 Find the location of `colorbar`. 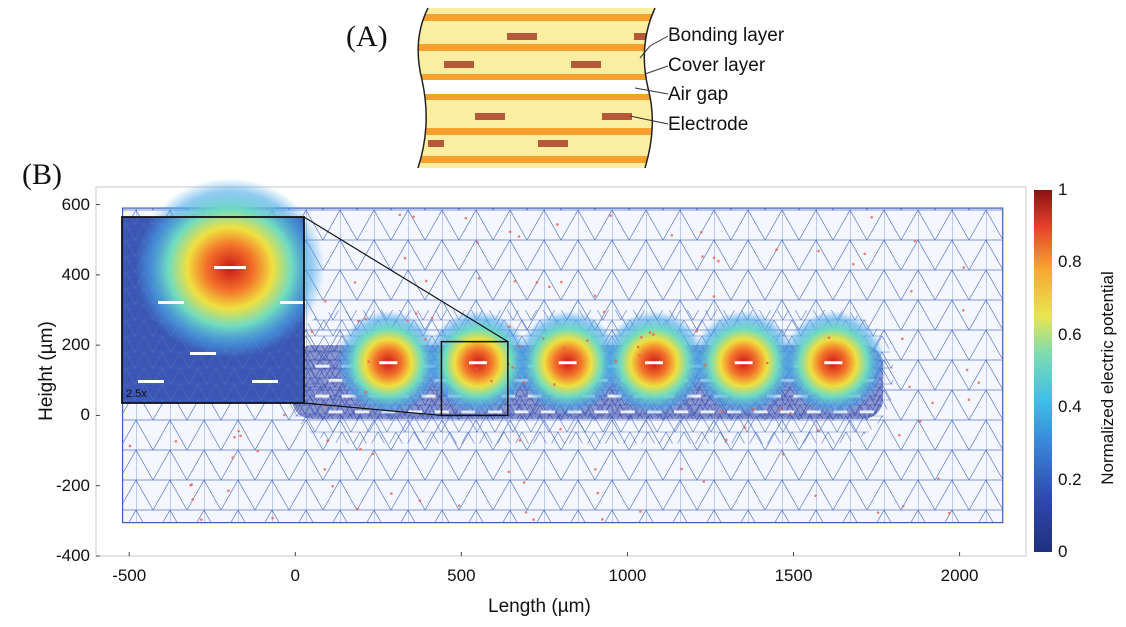

colorbar is located at coordinates (1043, 371).